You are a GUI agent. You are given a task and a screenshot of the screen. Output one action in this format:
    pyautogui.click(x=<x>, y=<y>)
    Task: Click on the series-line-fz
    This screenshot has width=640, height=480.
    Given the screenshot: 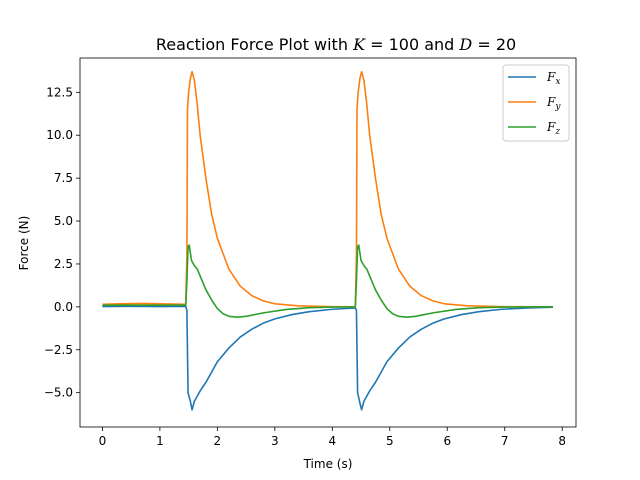 What is the action you would take?
    pyautogui.click(x=328, y=281)
    